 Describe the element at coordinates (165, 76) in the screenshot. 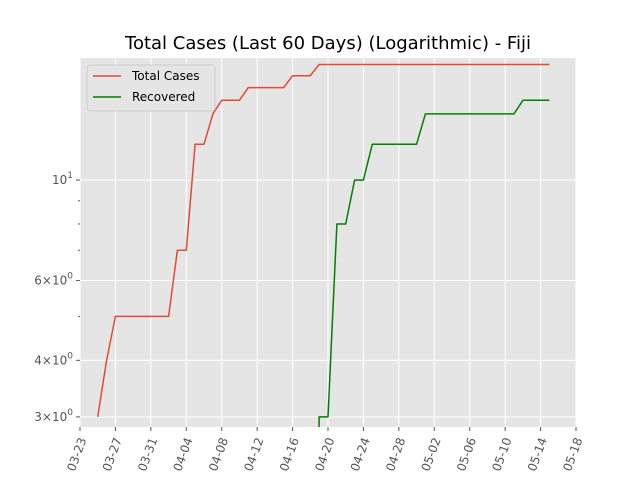

I see `legend-label: Total Cases` at that location.